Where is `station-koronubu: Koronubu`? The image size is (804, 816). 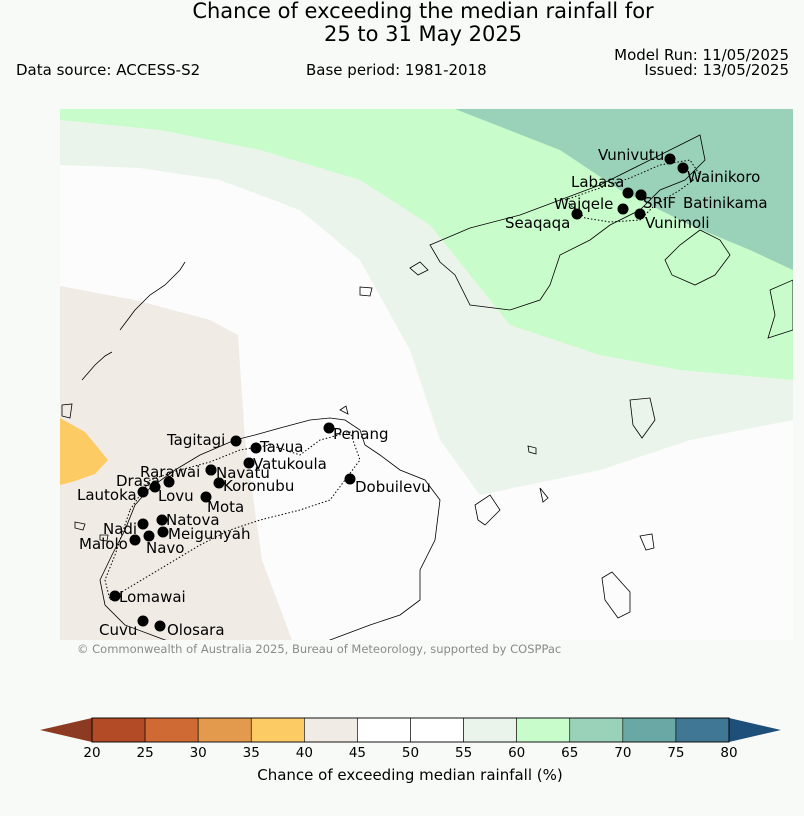 station-koronubu: Koronubu is located at coordinates (253, 486).